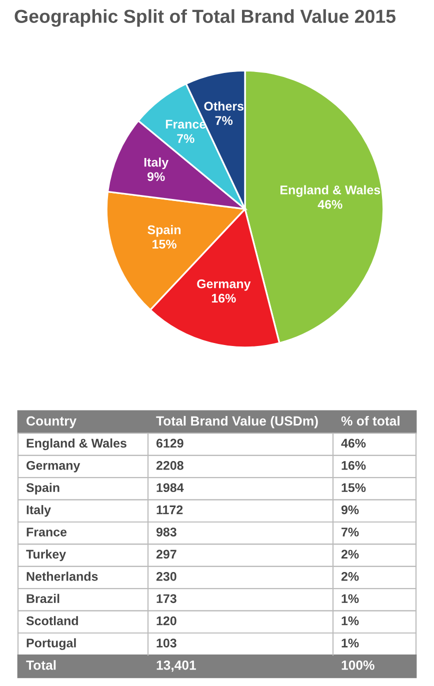 This screenshot has width=434, height=686. Describe the element at coordinates (170, 443) in the screenshot. I see `data-label: 6129` at that location.